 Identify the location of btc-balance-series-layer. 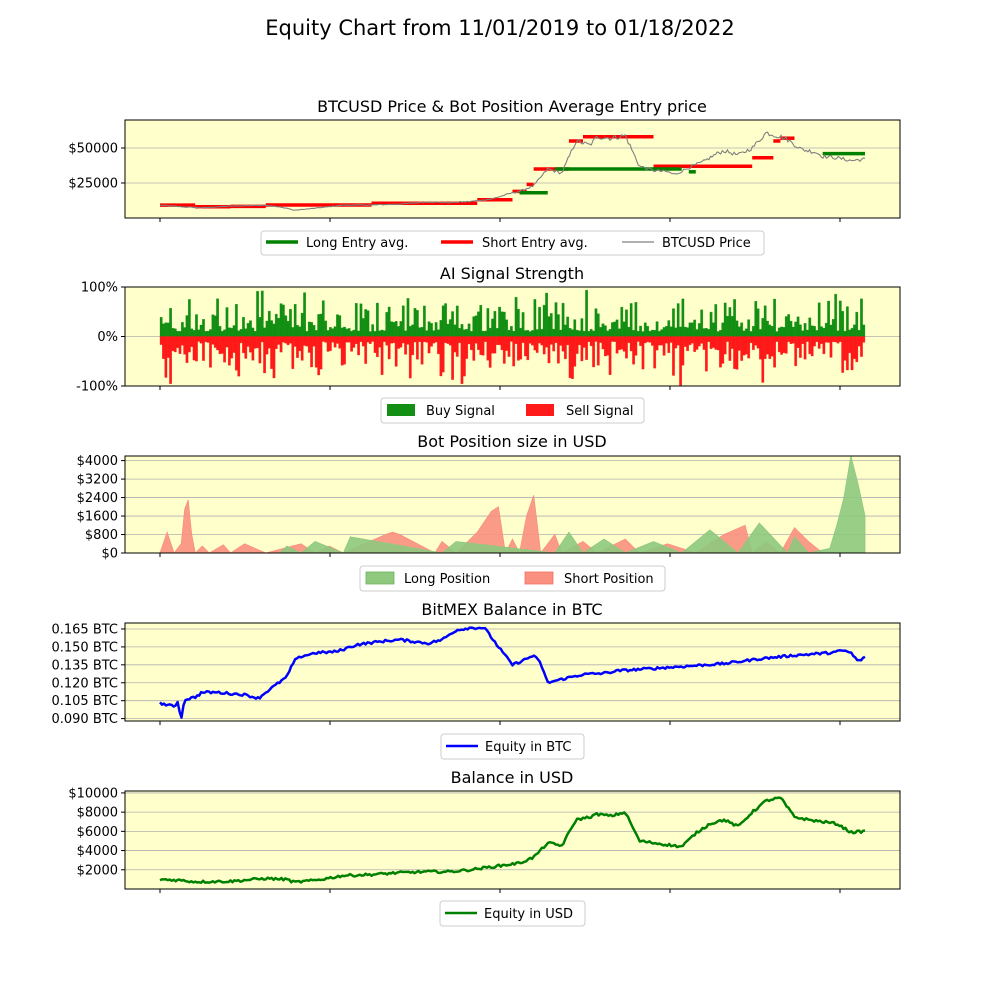
(512, 672).